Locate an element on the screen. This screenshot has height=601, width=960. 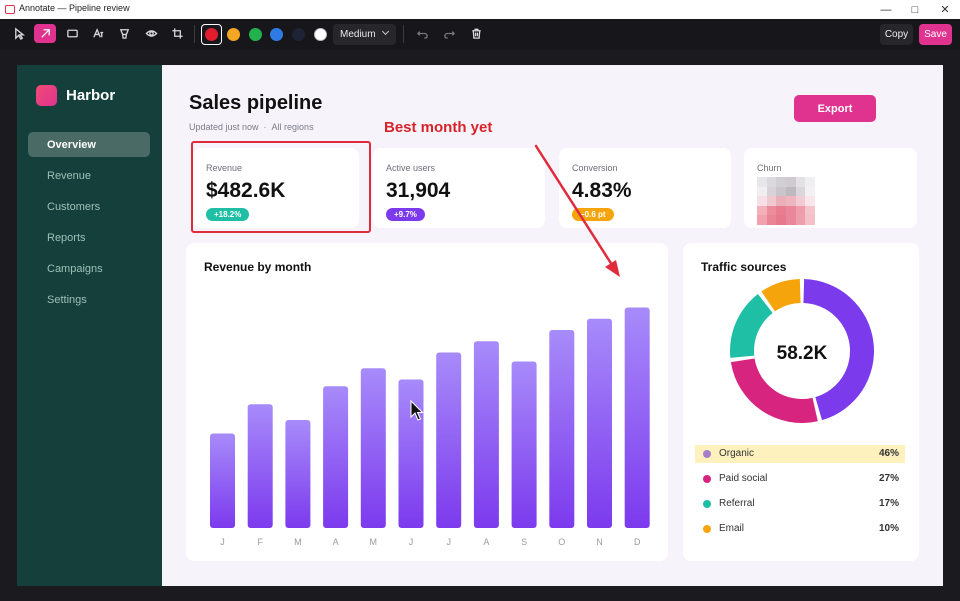
annotation-toolbar is located at coordinates (480, 34).